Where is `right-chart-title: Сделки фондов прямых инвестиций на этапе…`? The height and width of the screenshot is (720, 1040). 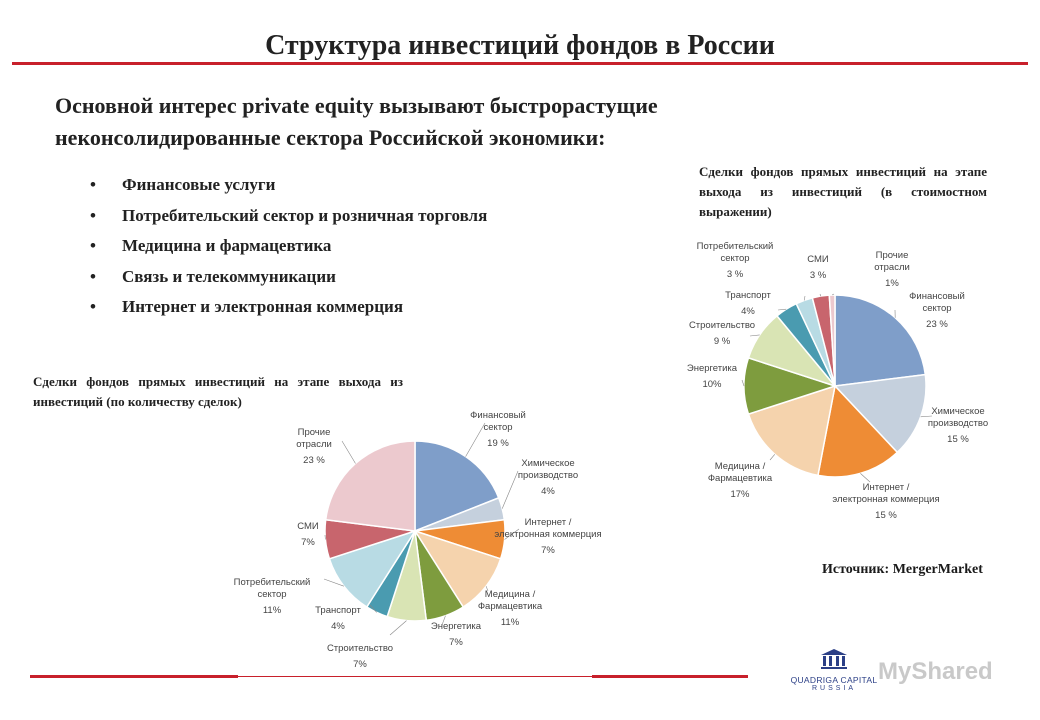
right-chart-title: Сделки фондов прямых инвестиций на этапе… is located at coordinates (843, 191).